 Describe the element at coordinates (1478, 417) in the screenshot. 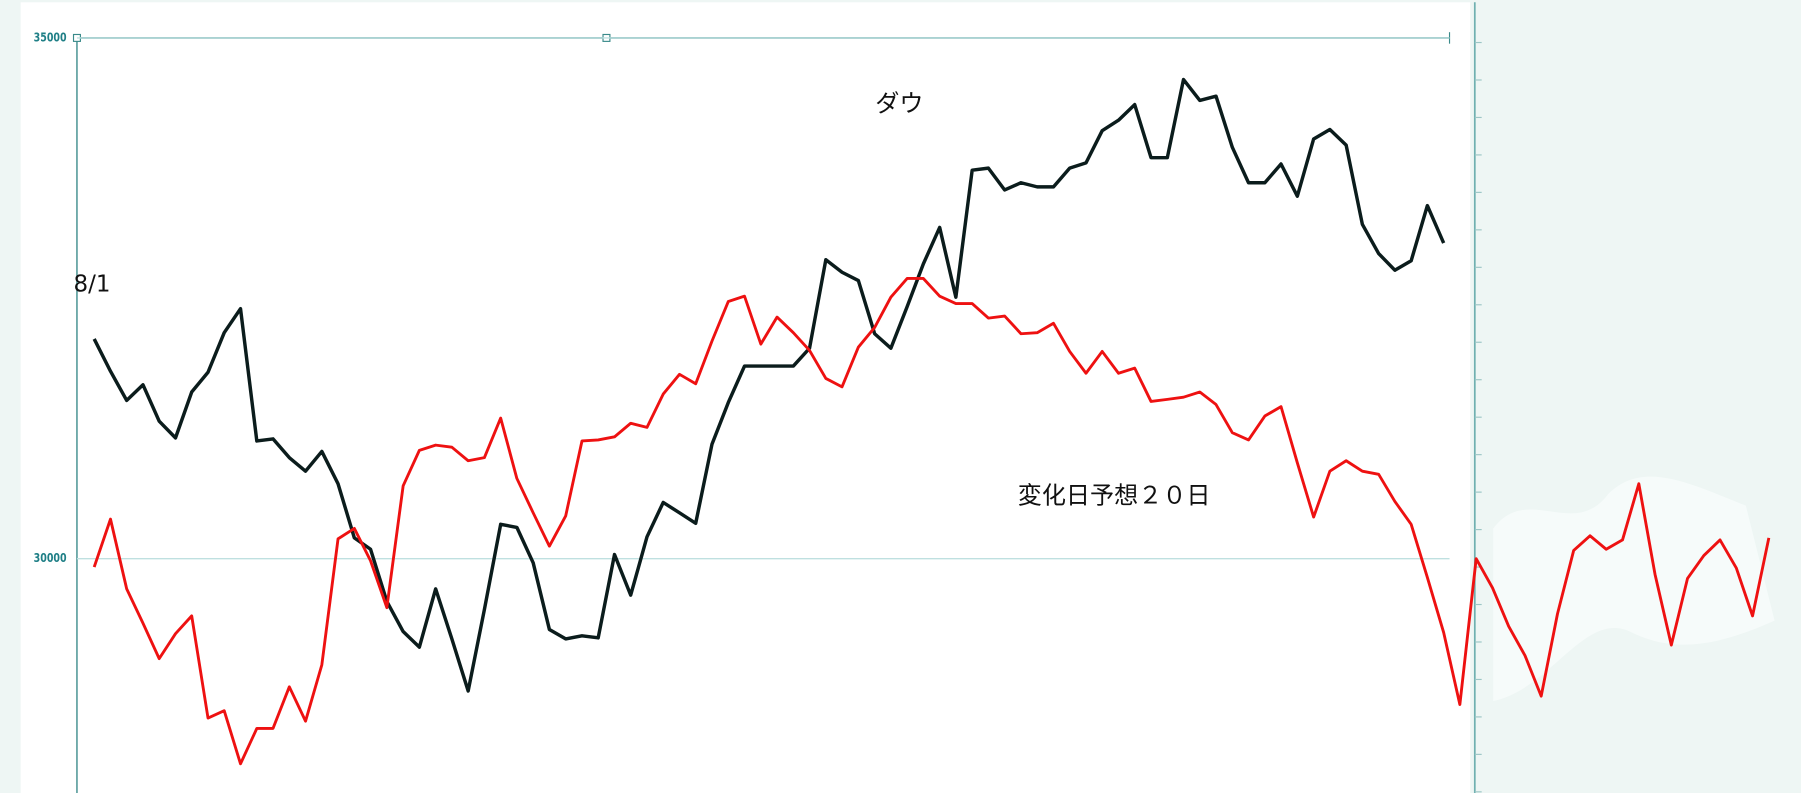

I see `right-axis-ticks` at that location.